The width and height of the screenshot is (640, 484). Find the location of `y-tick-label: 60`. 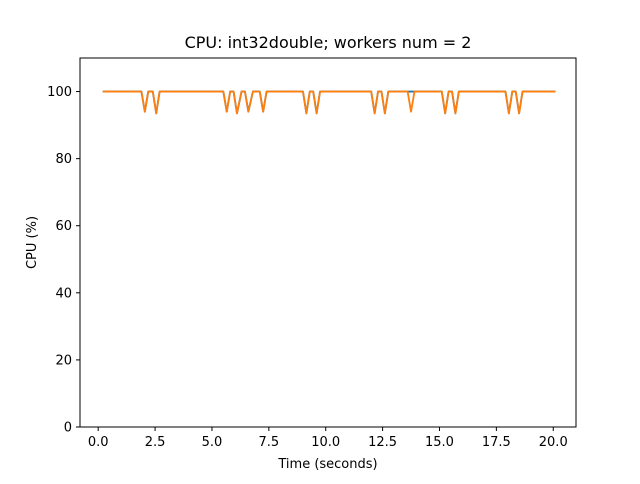

y-tick-label: 60 is located at coordinates (63, 226).